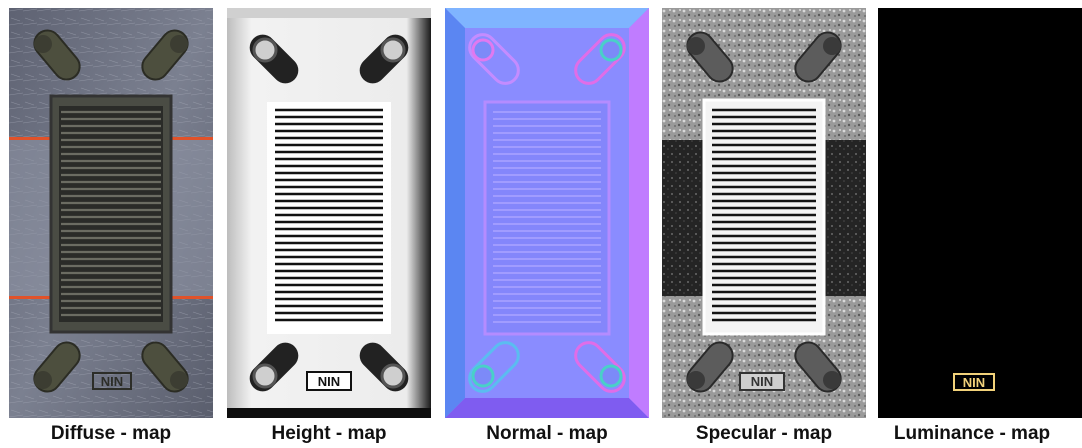  What do you see at coordinates (547, 433) in the screenshot?
I see `normal-map-caption: Normal - map` at bounding box center [547, 433].